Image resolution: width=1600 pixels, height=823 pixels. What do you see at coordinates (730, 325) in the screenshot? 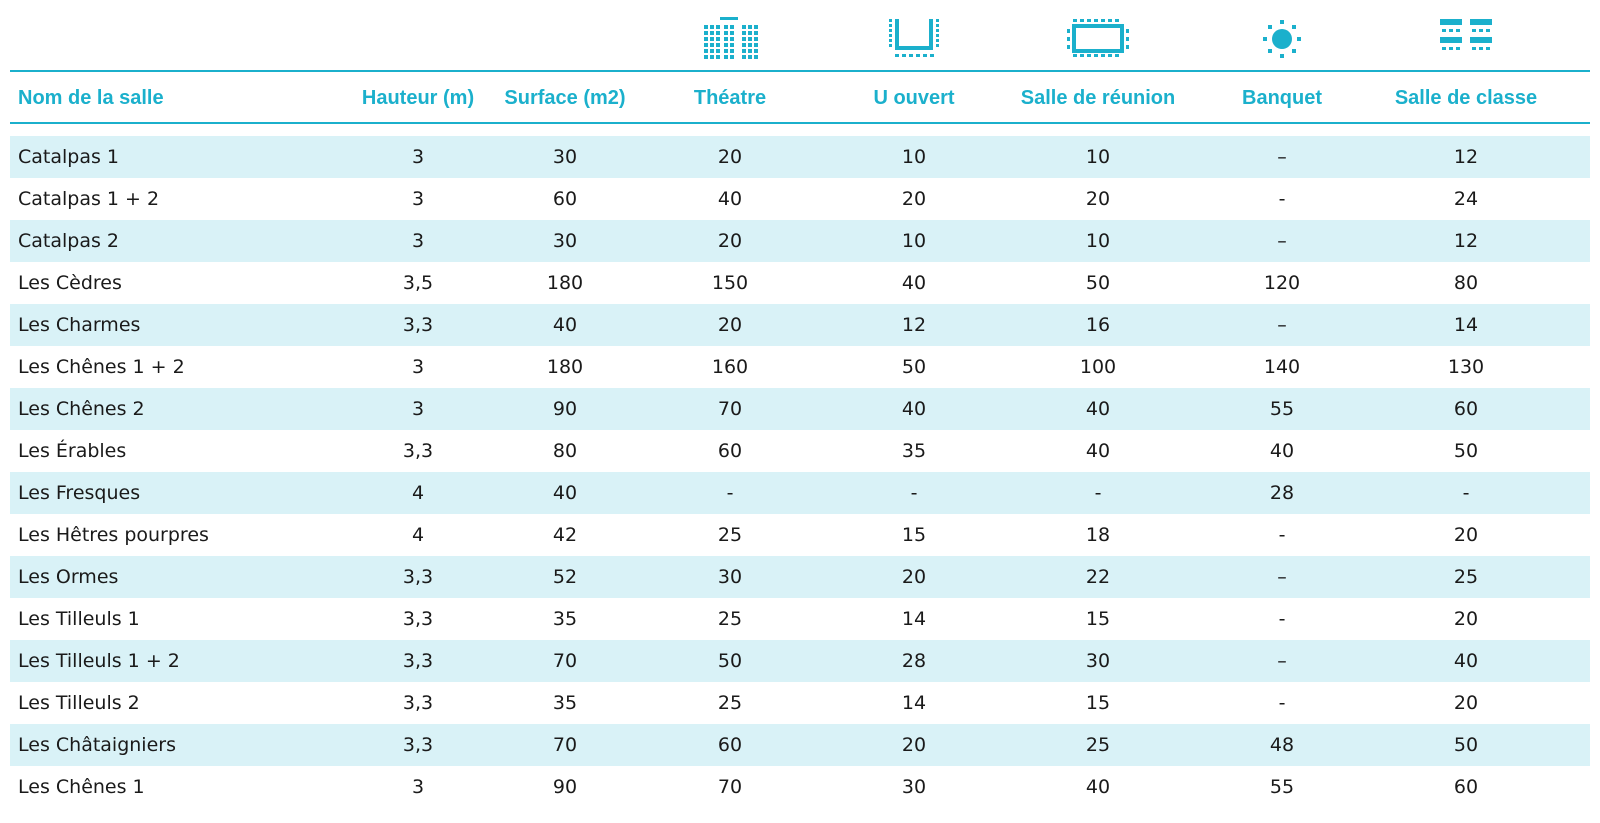
I see `cell-theatre: 20` at bounding box center [730, 325].